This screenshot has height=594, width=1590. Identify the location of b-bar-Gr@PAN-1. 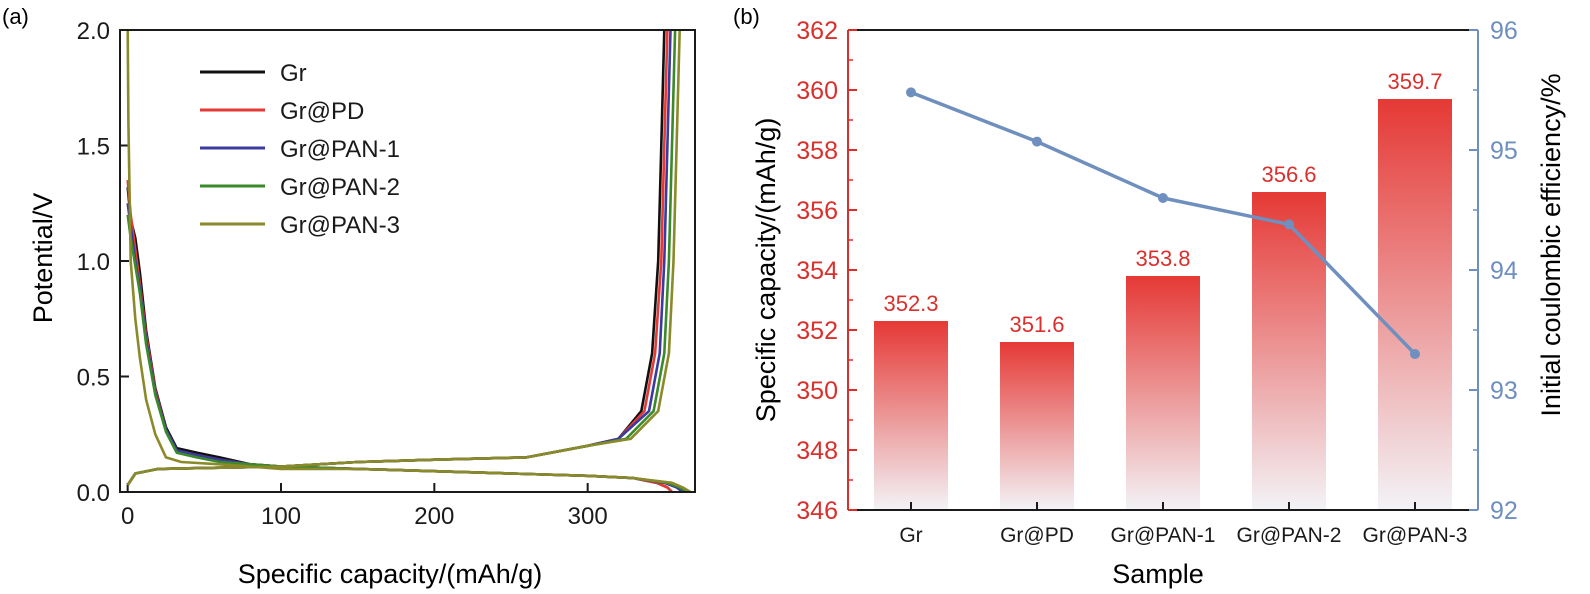
(1163, 393).